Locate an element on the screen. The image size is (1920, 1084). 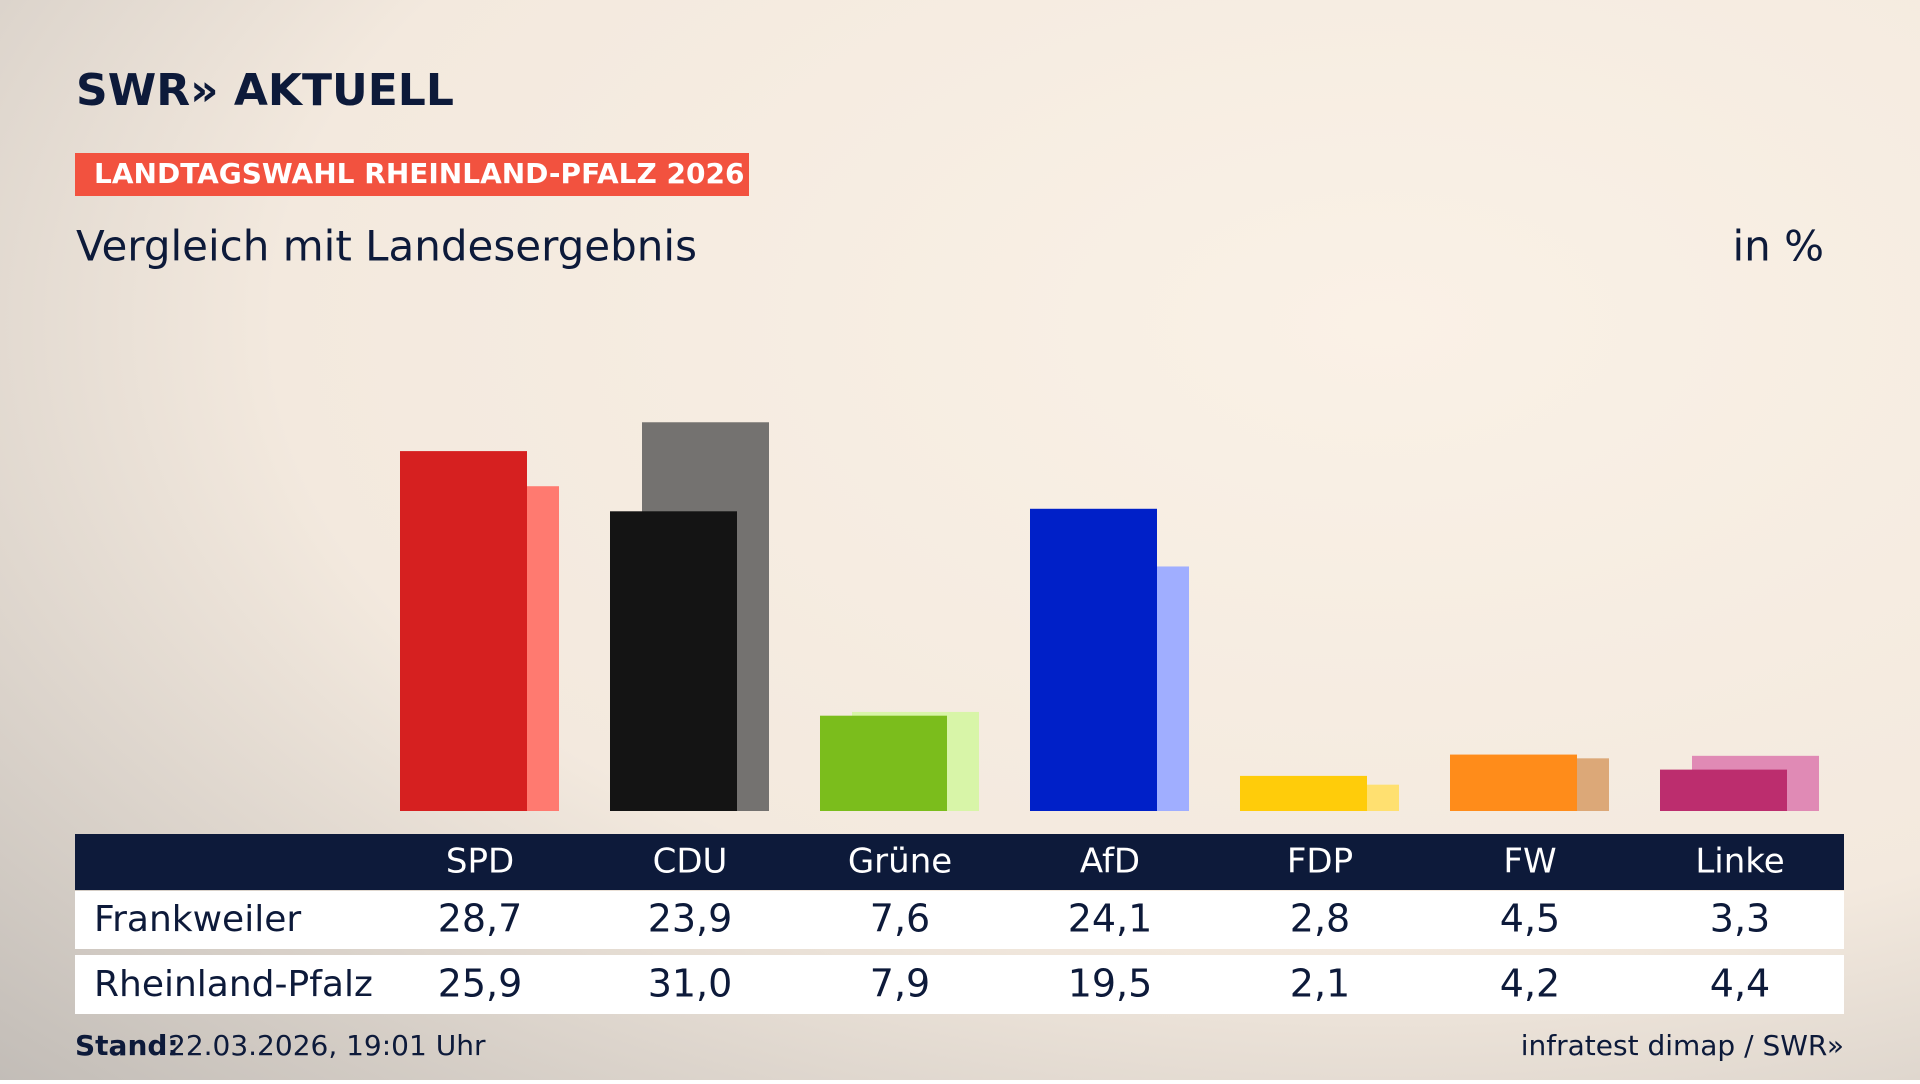
value-label: 19,5 is located at coordinates (1110, 984).